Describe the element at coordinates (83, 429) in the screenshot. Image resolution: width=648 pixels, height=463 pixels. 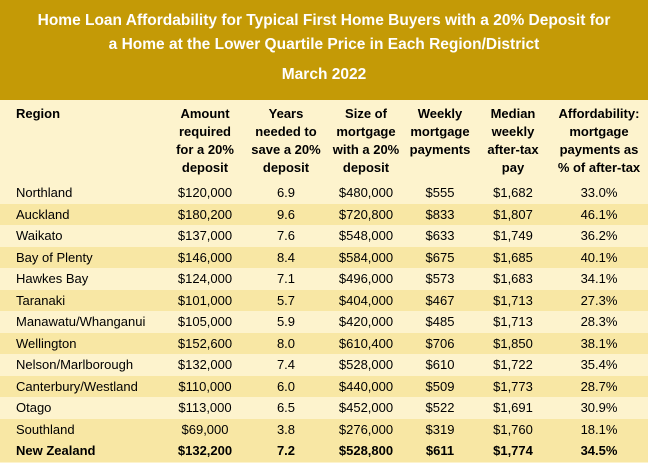
I see `region-cell: Southland` at that location.